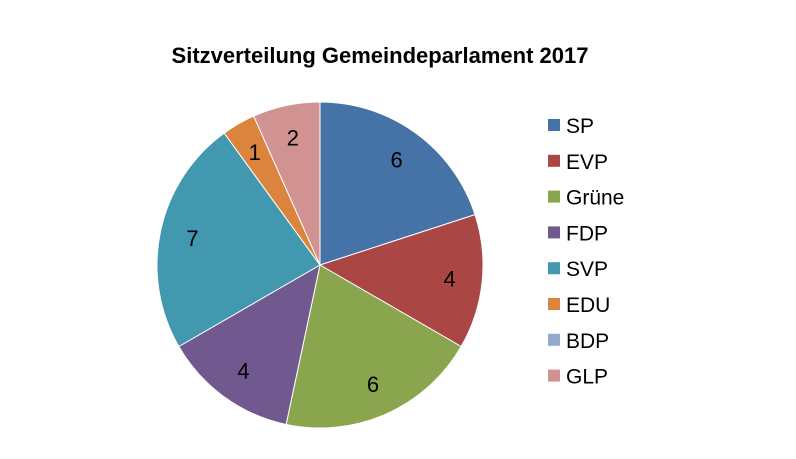 The image size is (796, 459). What do you see at coordinates (293, 137) in the screenshot?
I see `data-label-glp: 2` at bounding box center [293, 137].